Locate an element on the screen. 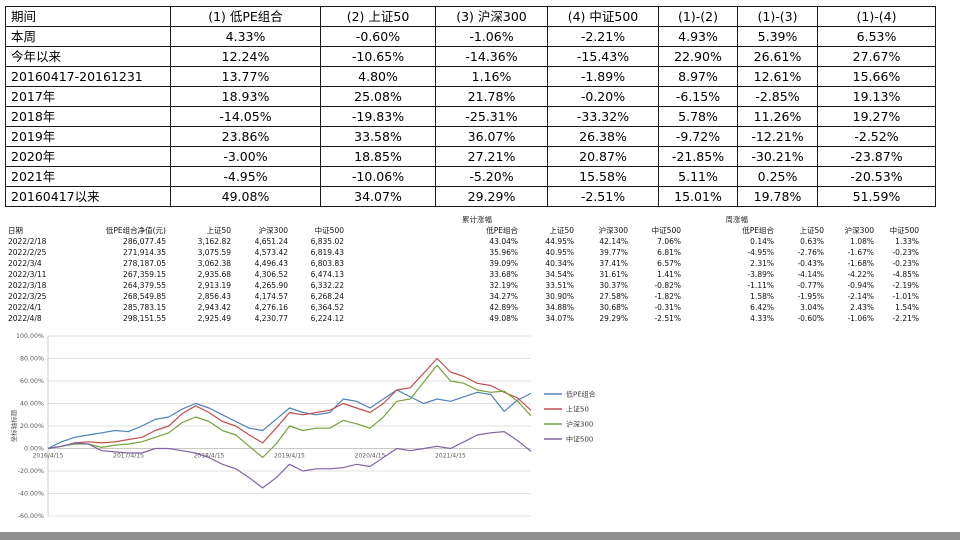 The width and height of the screenshot is (960, 540). summary-cell: -19.83% is located at coordinates (378, 116).